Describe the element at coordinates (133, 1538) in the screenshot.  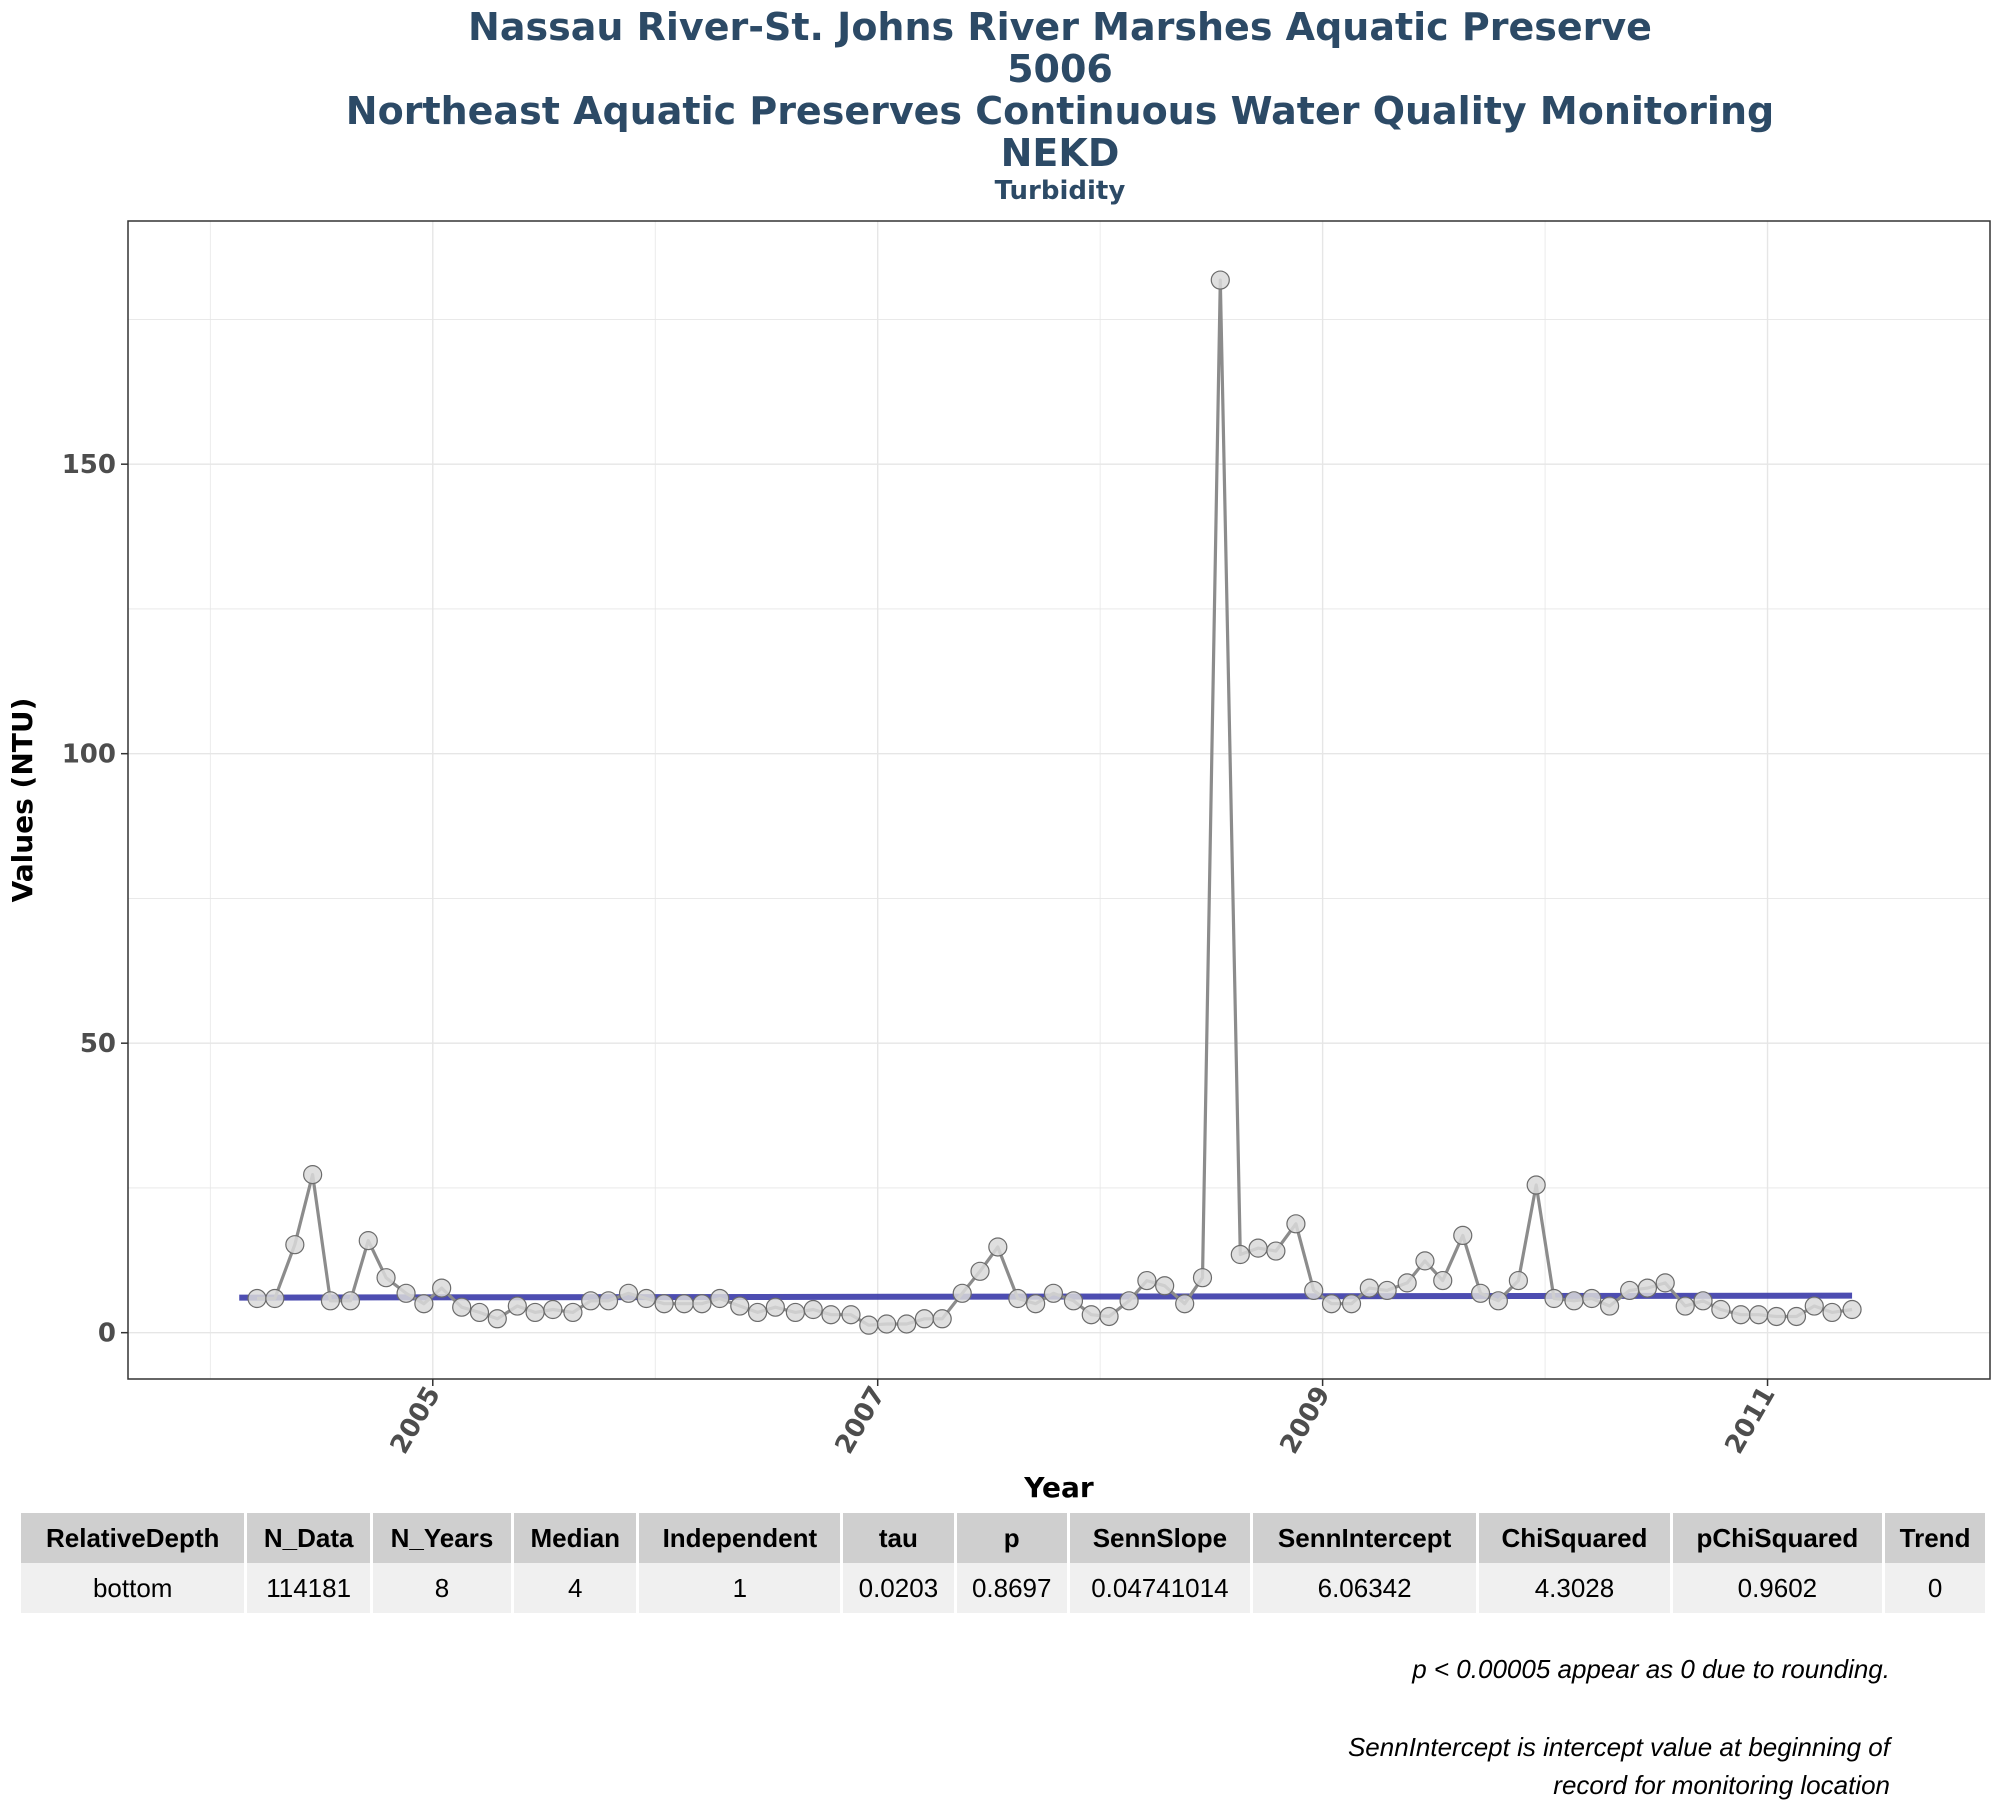
I see `table-header-cell: RelativeDepth` at that location.